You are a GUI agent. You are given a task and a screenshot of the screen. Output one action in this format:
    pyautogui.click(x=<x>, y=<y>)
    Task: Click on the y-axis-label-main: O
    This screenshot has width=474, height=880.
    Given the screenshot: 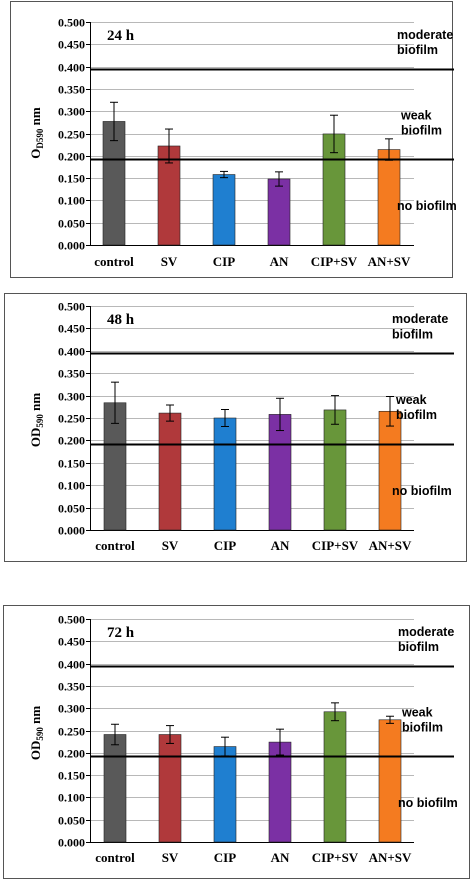 What is the action you would take?
    pyautogui.click(x=35, y=154)
    